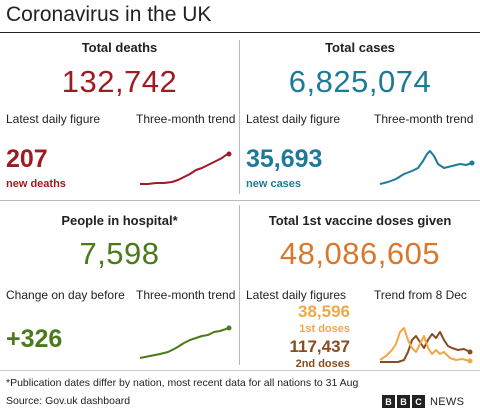 This screenshot has height=412, width=480. I want to click on bbc-news-logo: B B C NEWS, so click(423, 401).